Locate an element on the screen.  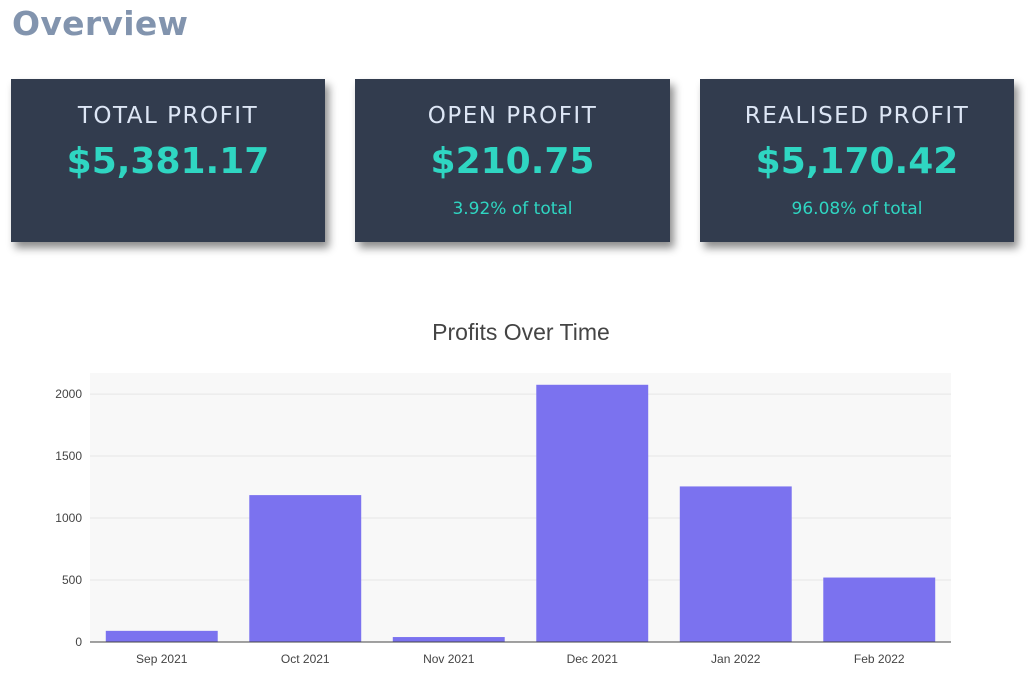
total-profit-card: TOTAL PROFIT $5,381.17 is located at coordinates (168, 160).